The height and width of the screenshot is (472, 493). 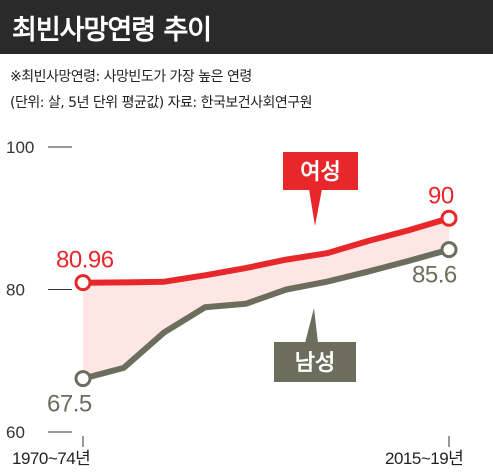 I want to click on legend-callout-female-label: 여성, so click(x=320, y=172).